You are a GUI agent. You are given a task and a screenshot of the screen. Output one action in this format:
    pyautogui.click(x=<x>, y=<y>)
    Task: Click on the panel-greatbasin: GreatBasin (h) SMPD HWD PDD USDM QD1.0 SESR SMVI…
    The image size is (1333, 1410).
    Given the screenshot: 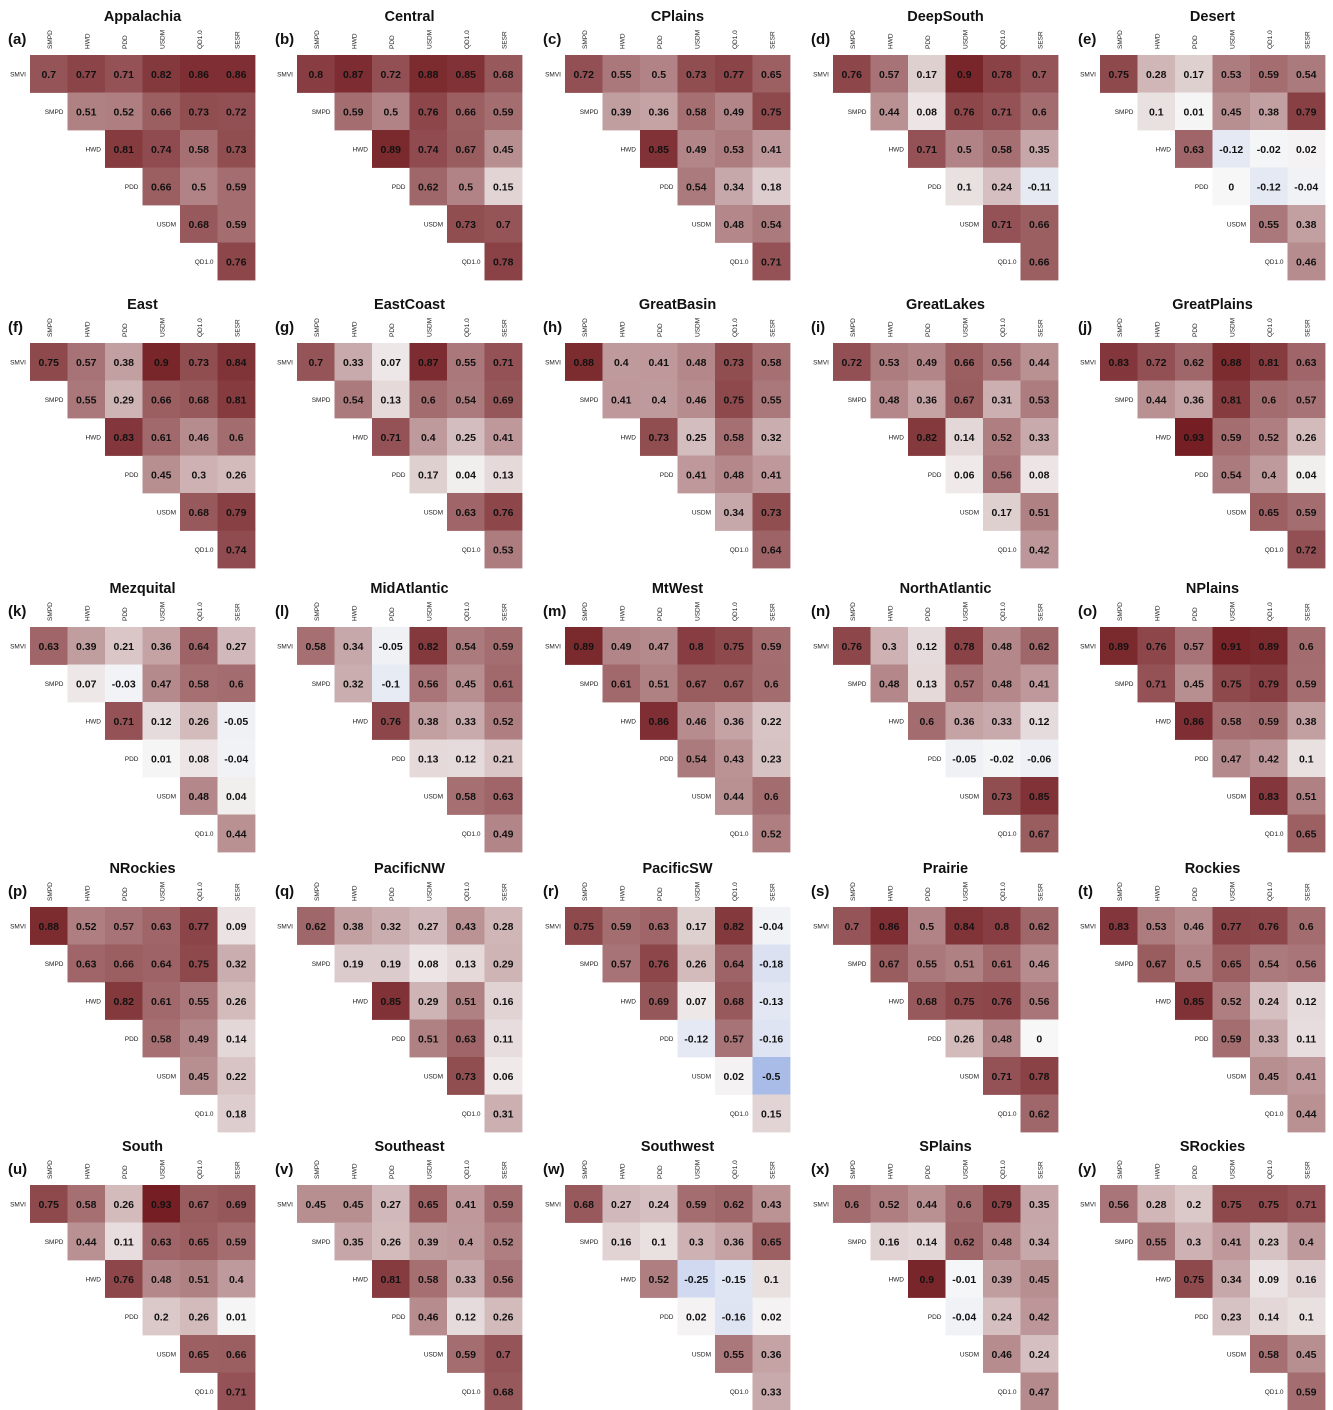 What is the action you would take?
    pyautogui.click(x=667, y=433)
    